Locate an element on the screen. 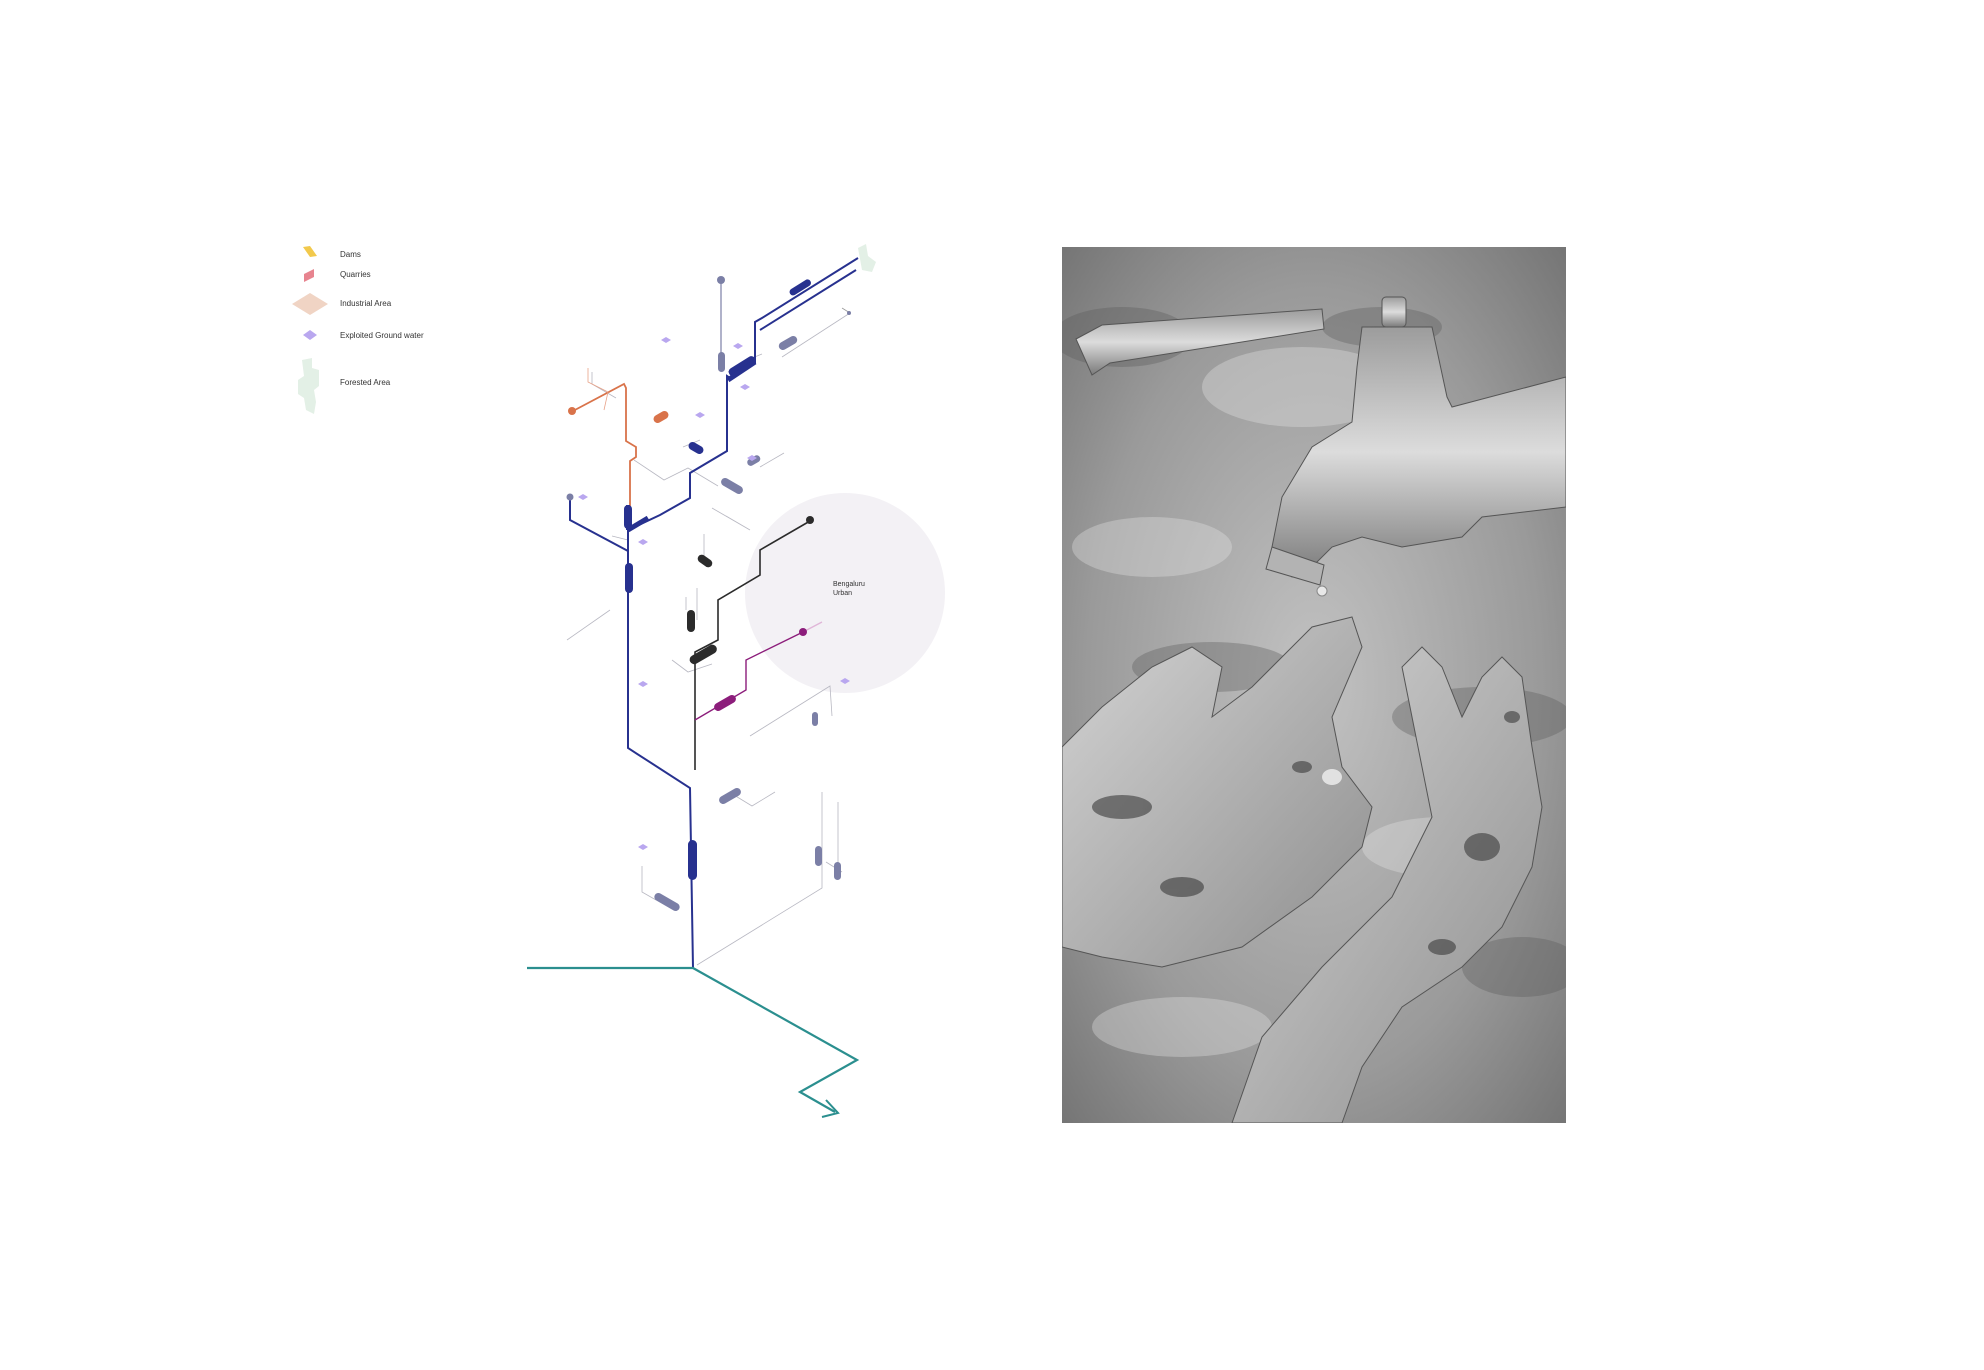  legend-label-groundwater: Exploited Ground water is located at coordinates (382, 335).